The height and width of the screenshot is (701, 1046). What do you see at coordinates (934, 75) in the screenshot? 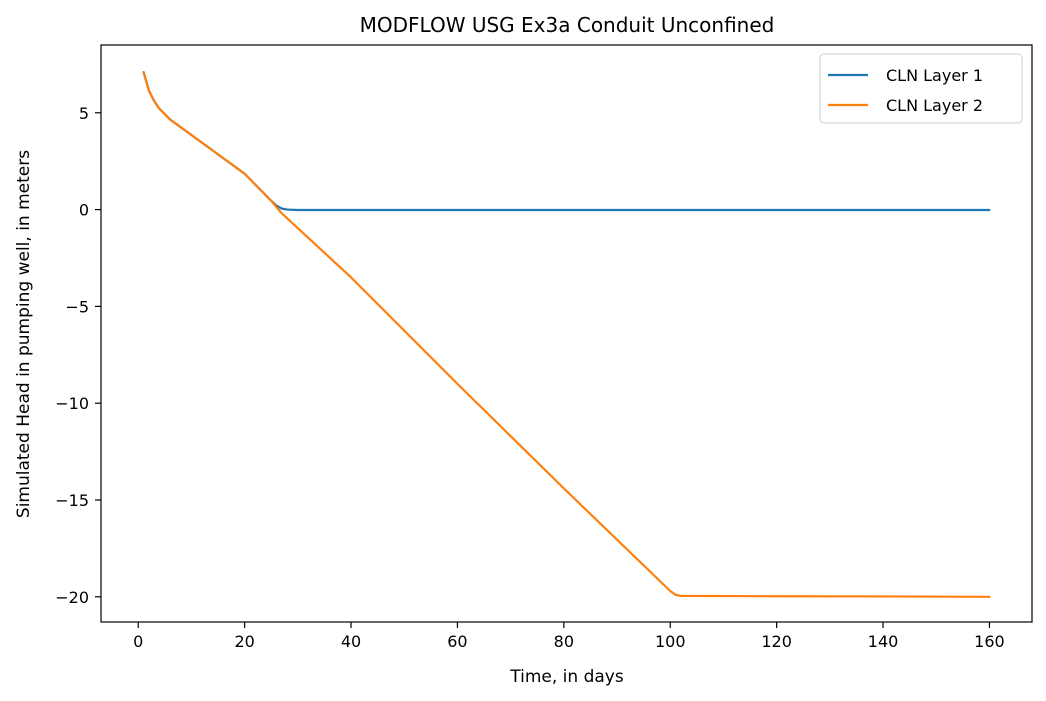
I see `legend-label-1: CLN Layer 1` at bounding box center [934, 75].